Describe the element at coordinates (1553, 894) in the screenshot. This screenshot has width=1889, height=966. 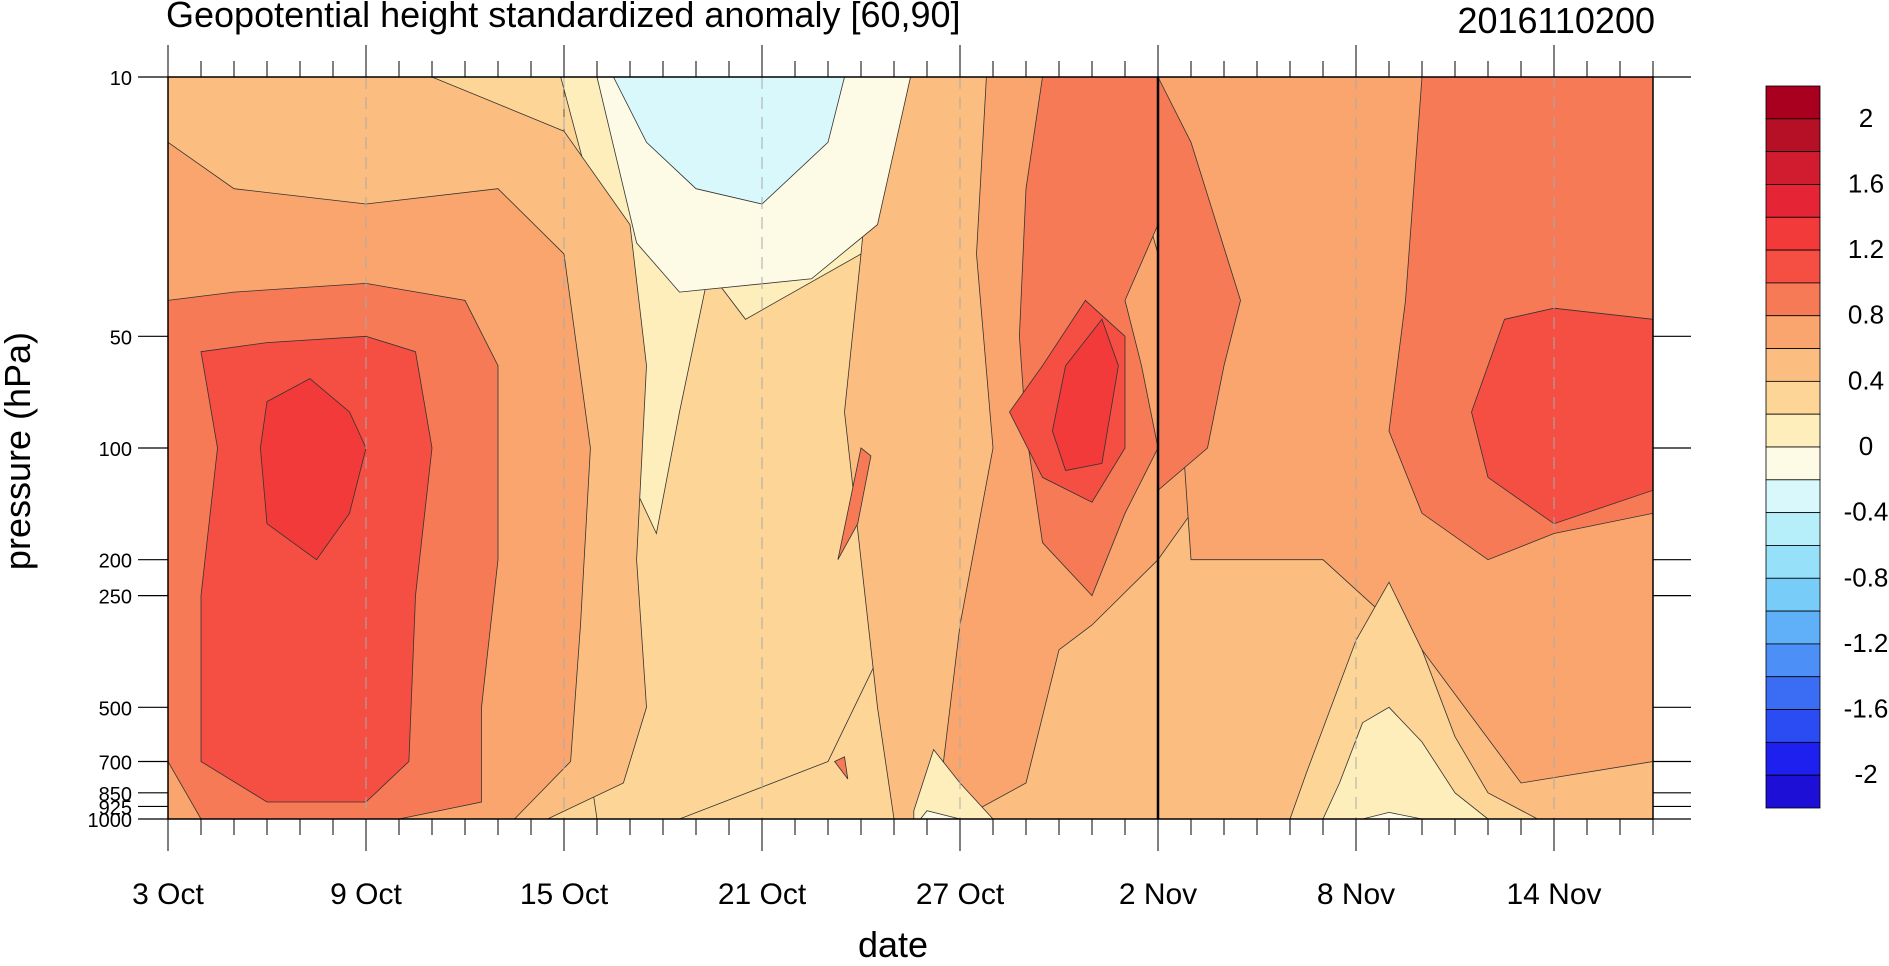
I see `x-tick-label: 14 Nov` at that location.